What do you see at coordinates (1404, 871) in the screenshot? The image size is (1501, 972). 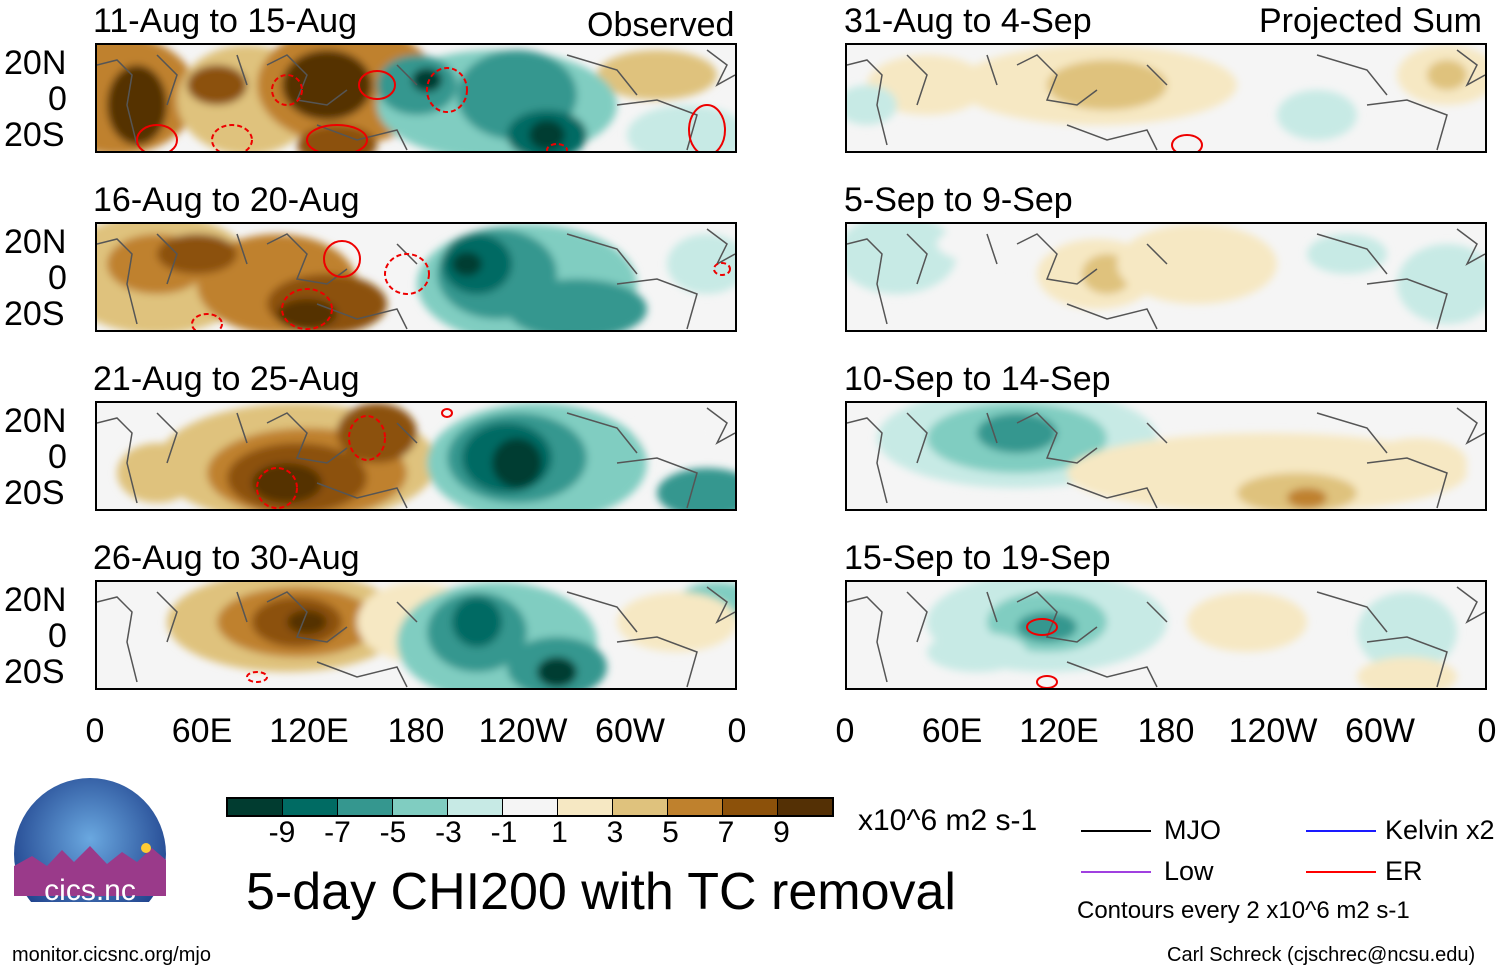 I see `legend-label: ER` at bounding box center [1404, 871].